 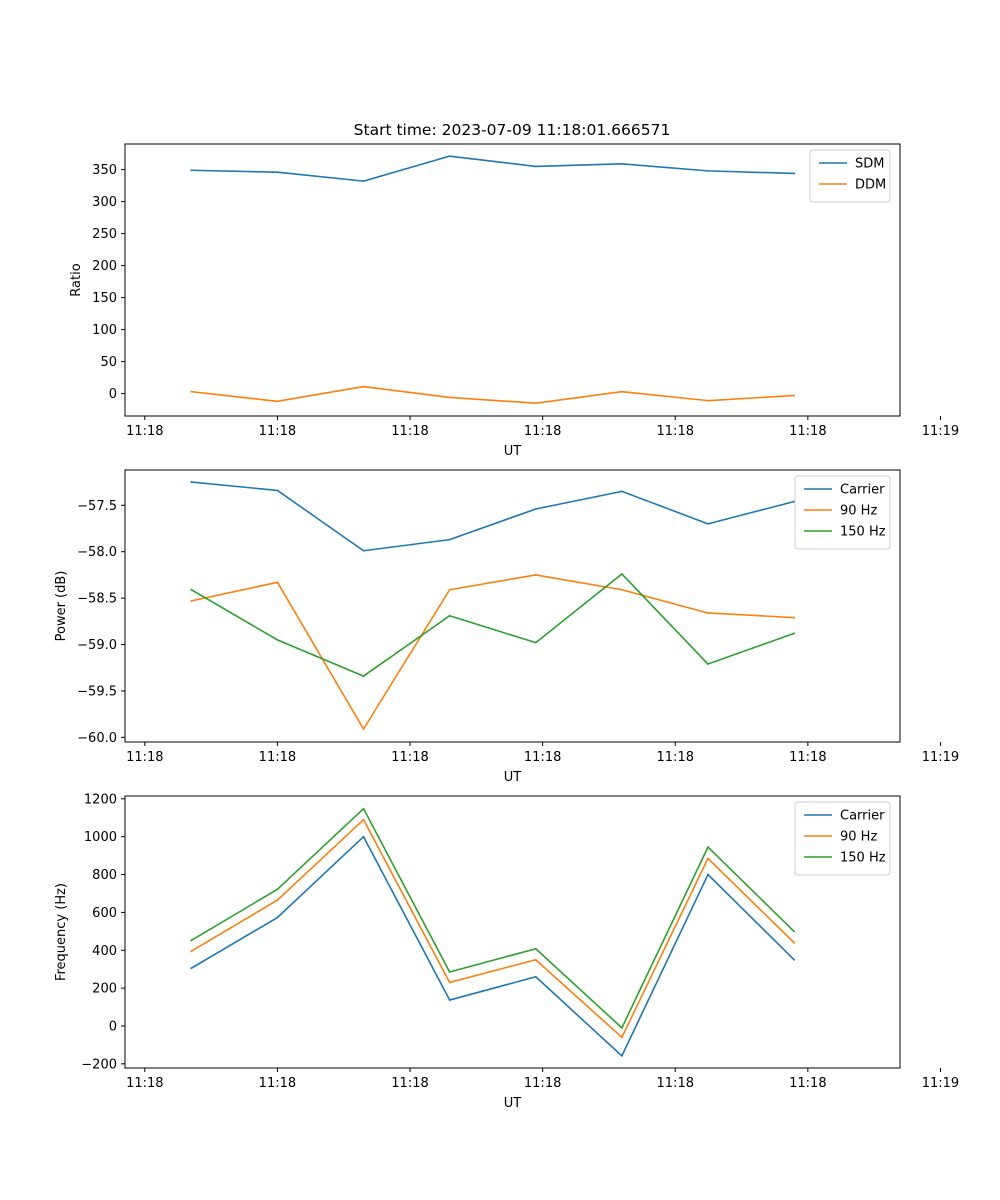 I want to click on y-axis-label: Power (dB), so click(x=61, y=606).